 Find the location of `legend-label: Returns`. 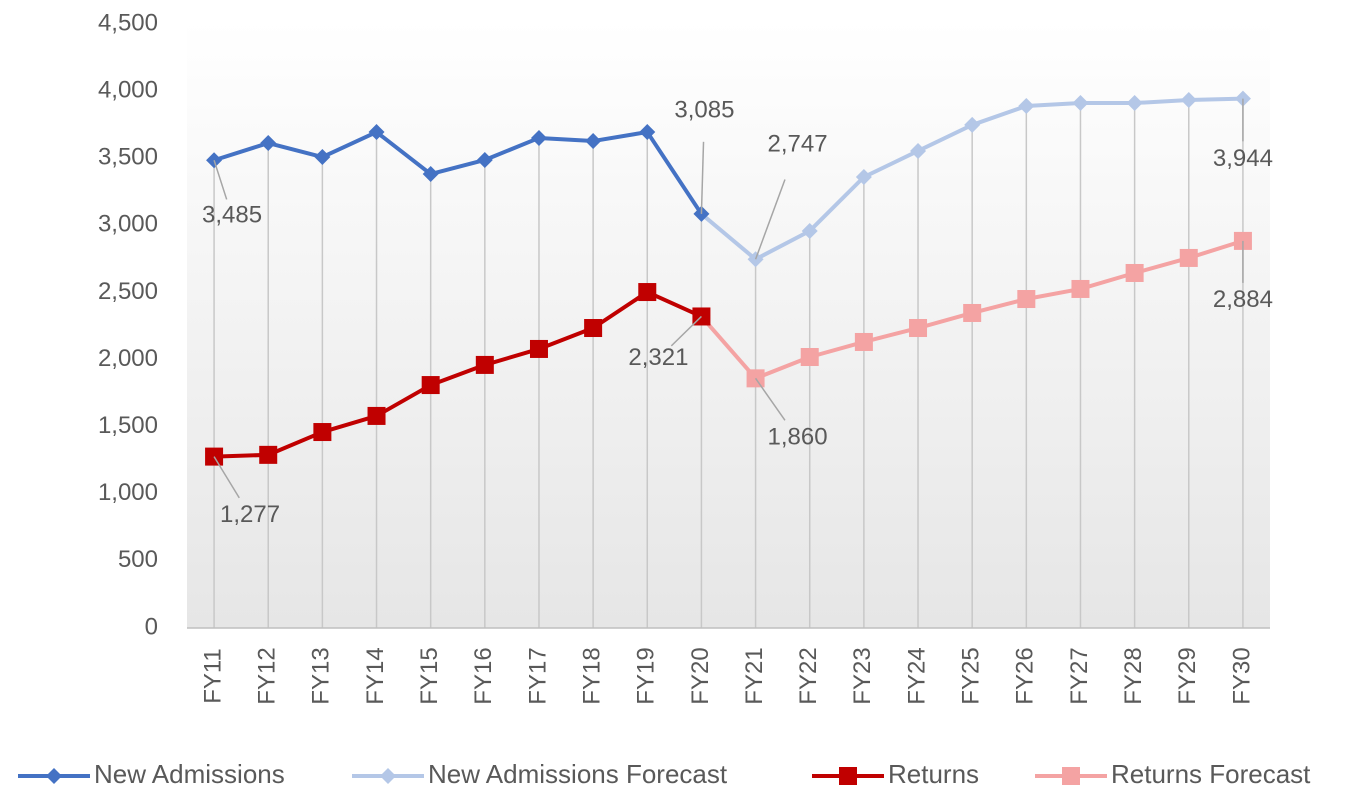

legend-label: Returns is located at coordinates (933, 774).